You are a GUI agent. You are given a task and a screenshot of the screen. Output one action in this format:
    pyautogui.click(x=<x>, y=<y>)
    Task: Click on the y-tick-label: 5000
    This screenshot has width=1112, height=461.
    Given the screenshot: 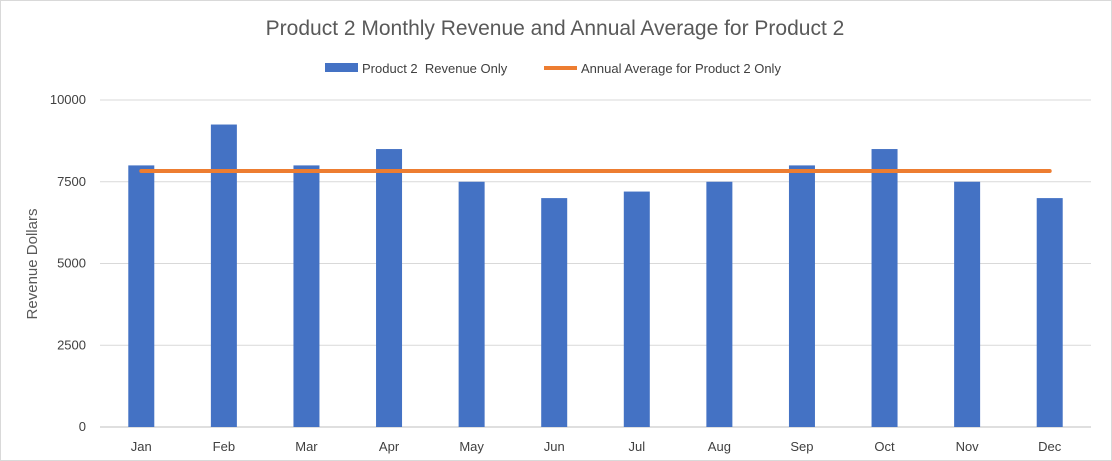 What is the action you would take?
    pyautogui.click(x=71, y=263)
    